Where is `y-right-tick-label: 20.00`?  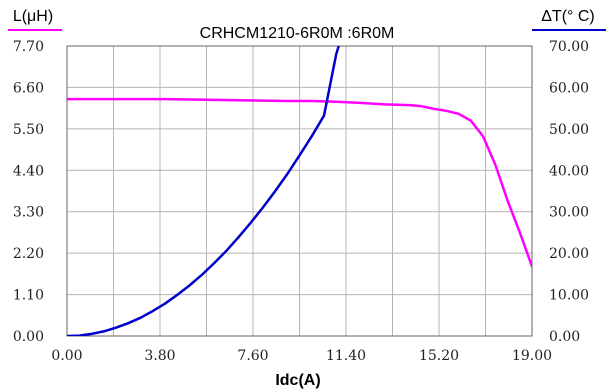 y-right-tick-label: 20.00 is located at coordinates (569, 254).